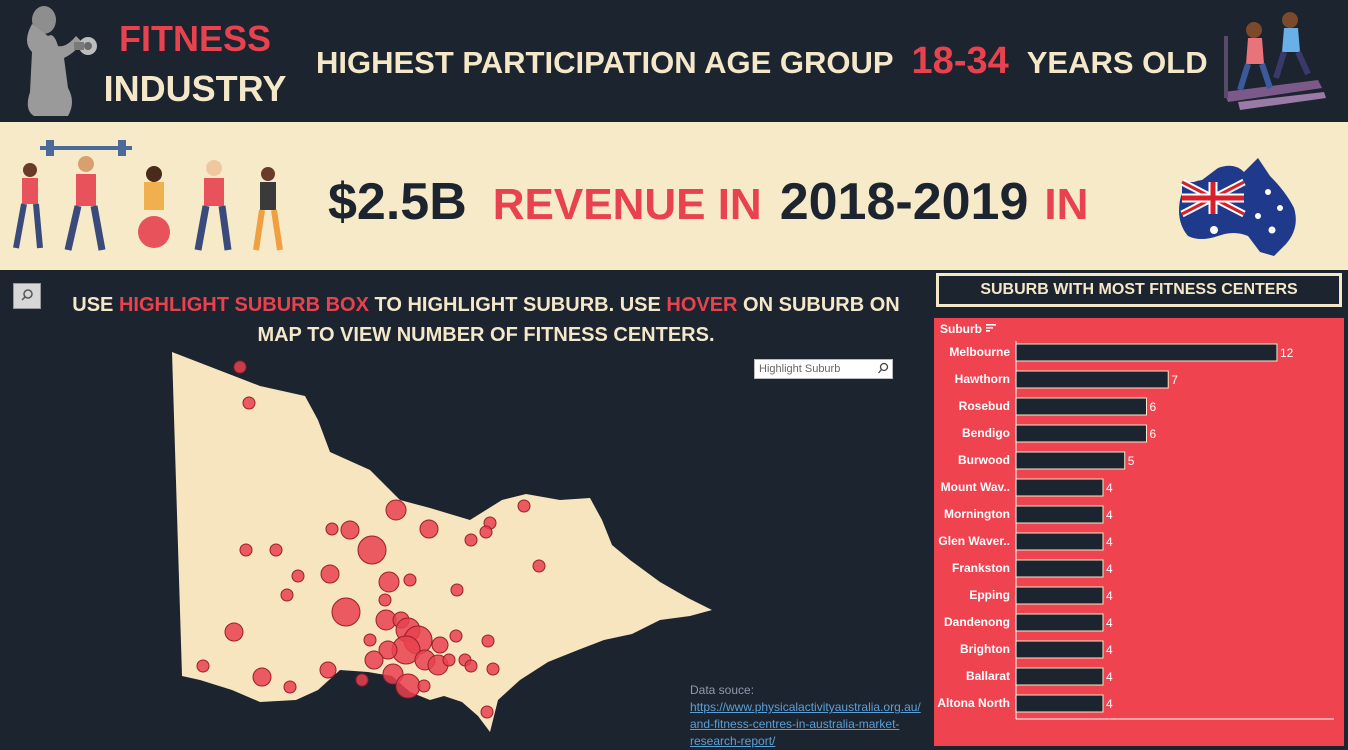 This screenshot has width=1348, height=750. I want to click on bar-category-label: Brighton, so click(985, 649).